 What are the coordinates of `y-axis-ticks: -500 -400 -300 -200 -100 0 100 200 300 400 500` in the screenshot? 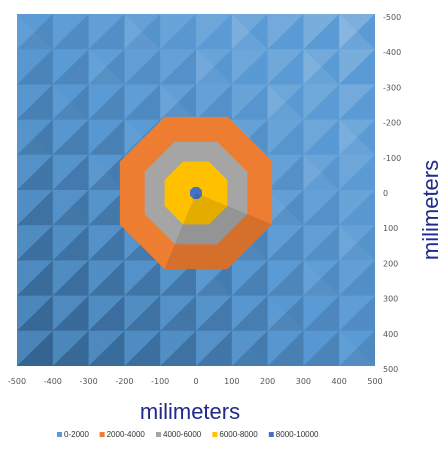 It's located at (392, 193).